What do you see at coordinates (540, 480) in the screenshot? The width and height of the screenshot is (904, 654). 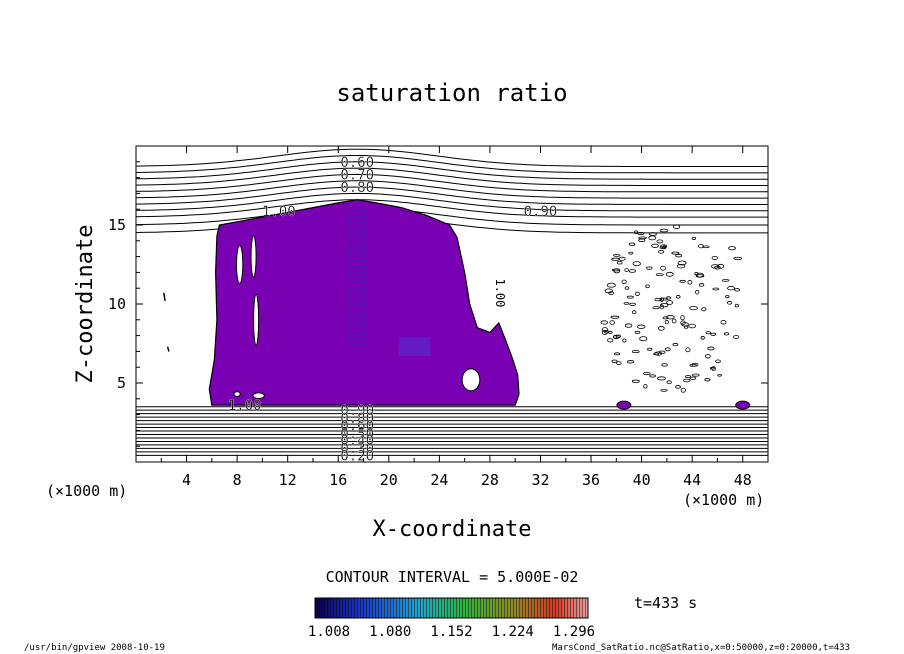 I see `x-tick-label: 32` at bounding box center [540, 480].